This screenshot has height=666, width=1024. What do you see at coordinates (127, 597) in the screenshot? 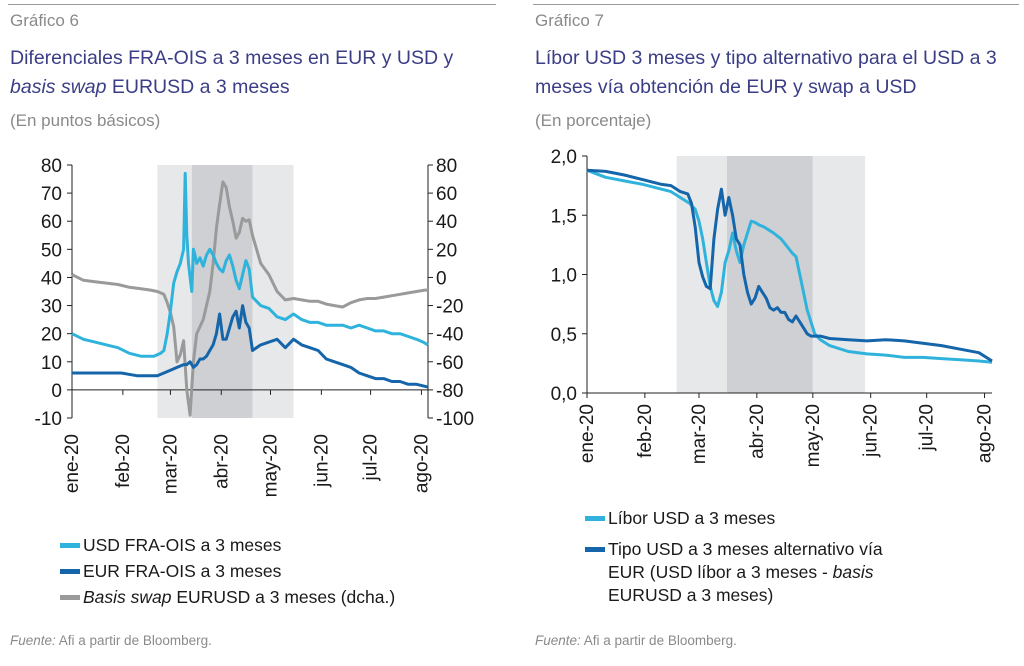
I see `legend-label-italic: Basis swap` at bounding box center [127, 597].